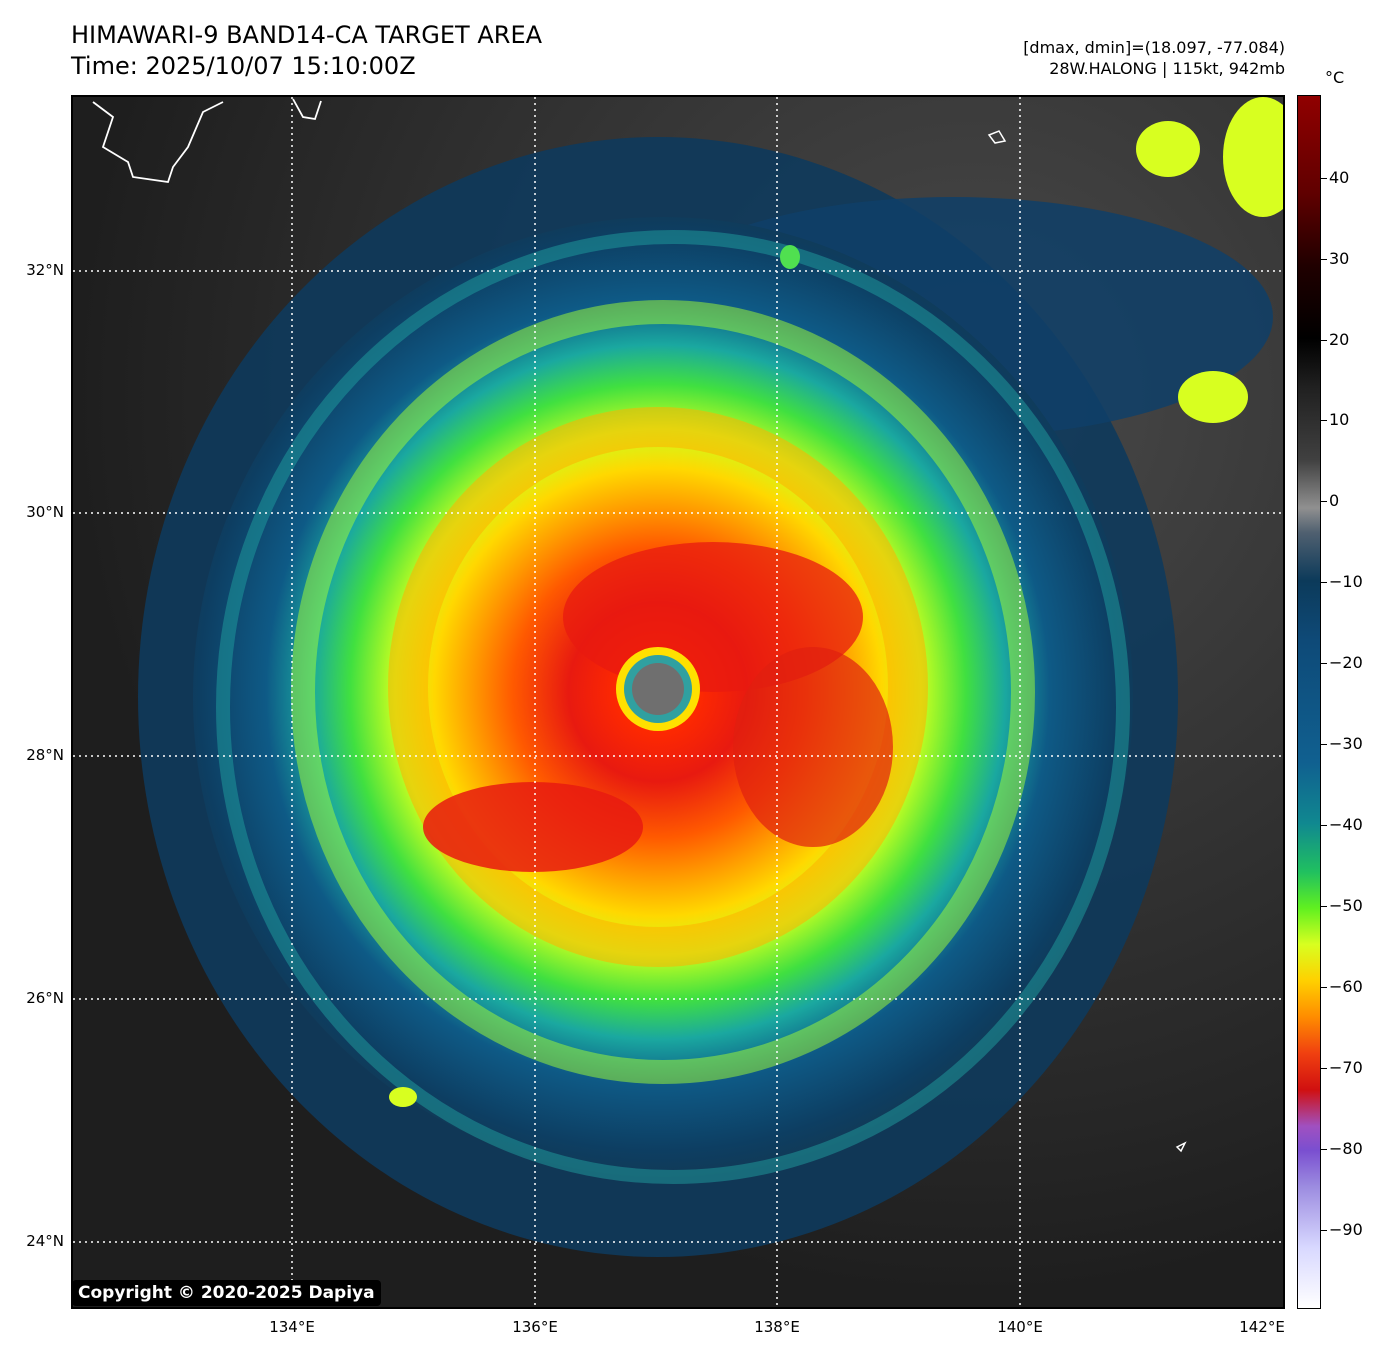 This screenshot has height=1359, width=1390. I want to click on colorbar-label-minus70: −70, so click(1346, 1067).